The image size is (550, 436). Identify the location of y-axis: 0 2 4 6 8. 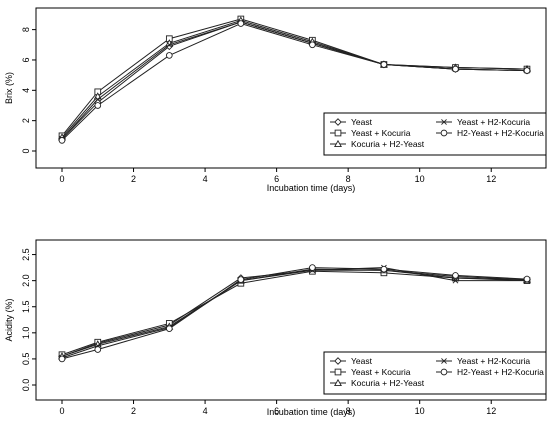
(28, 90).